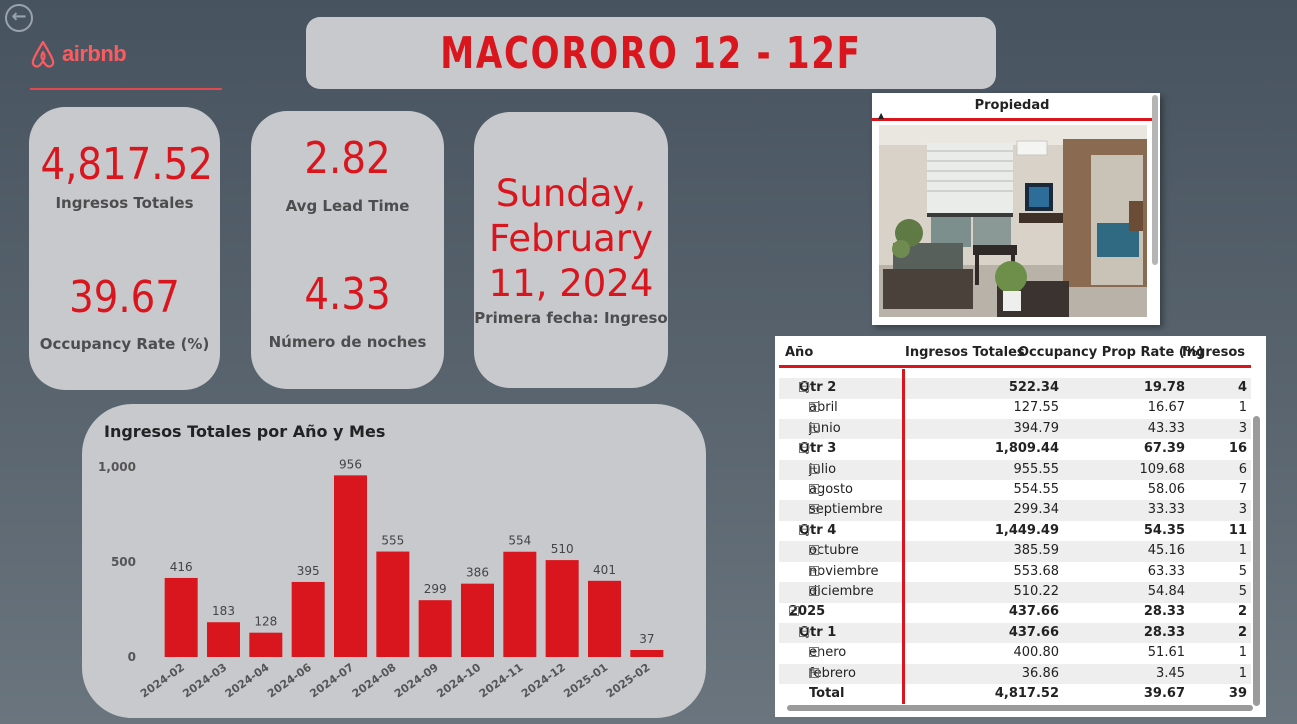  Describe the element at coordinates (1242, 489) in the screenshot. I see `bookings-cell: 7` at that location.